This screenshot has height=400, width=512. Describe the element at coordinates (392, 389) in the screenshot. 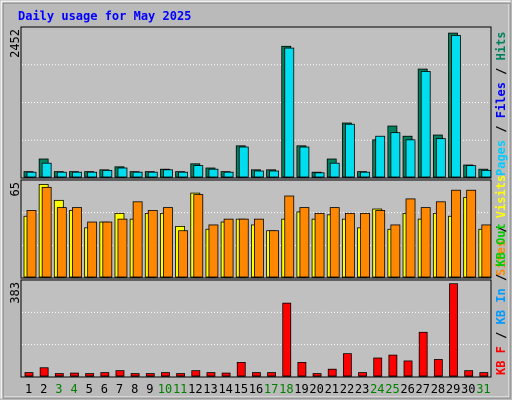

I see `x-tick-label: 25` at that location.